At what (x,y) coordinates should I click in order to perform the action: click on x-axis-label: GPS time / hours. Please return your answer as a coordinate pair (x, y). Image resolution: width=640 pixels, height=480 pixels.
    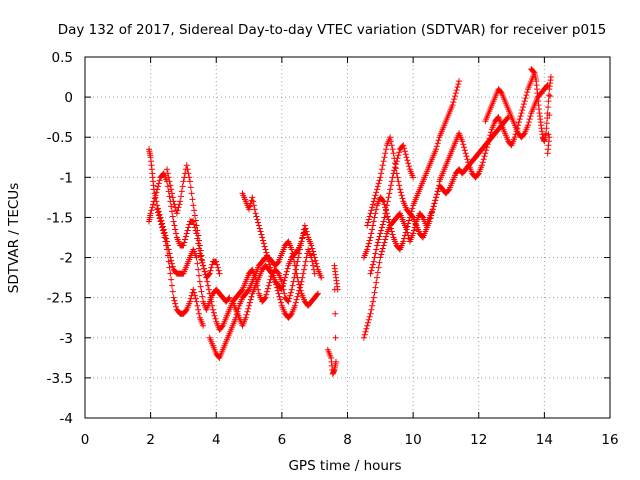
    Looking at the image, I should click on (344, 466).